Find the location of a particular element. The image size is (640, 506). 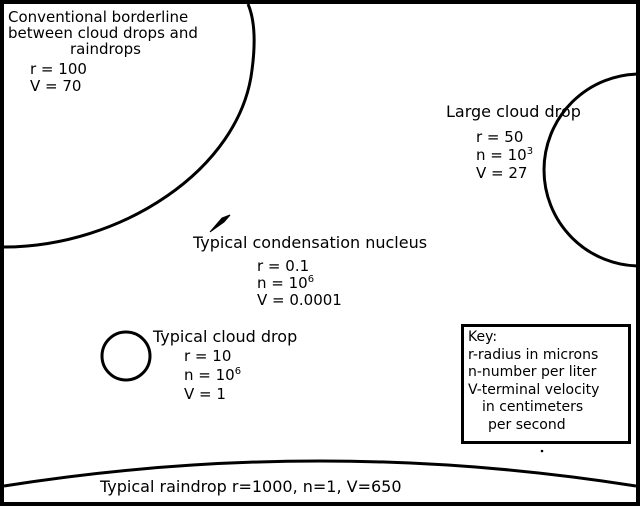

large-drop-r-value: r = 50 is located at coordinates (500, 137).